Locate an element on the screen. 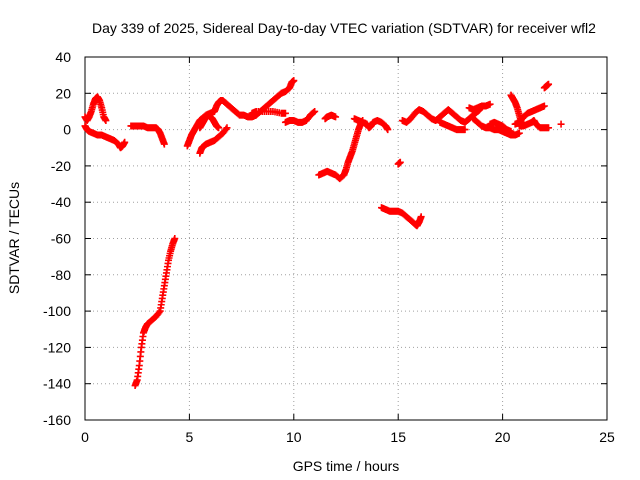 The image size is (640, 480). y-tick-label: -60 is located at coordinates (61, 239).